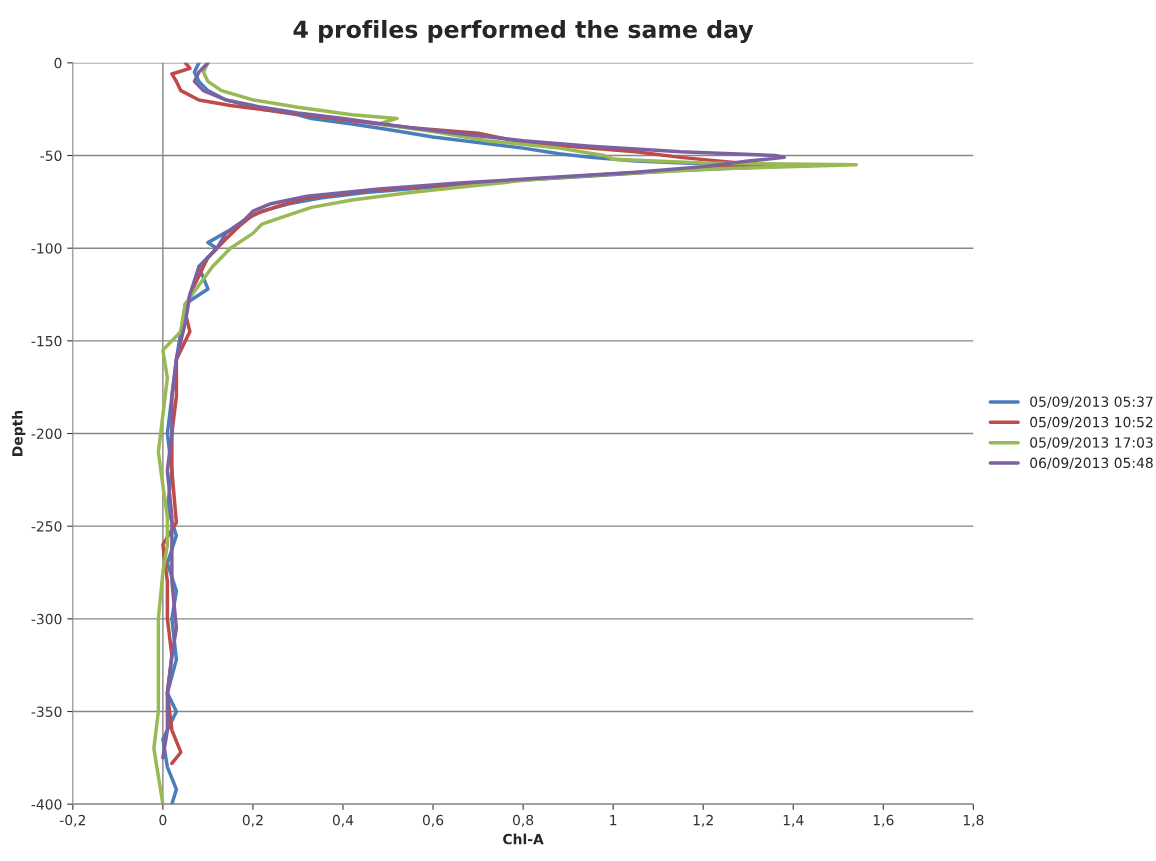  Describe the element at coordinates (58, 63) in the screenshot. I see `y-tick-label: 0` at that location.